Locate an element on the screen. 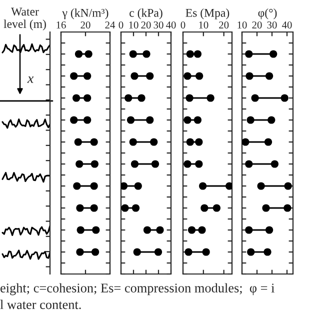 Image resolution: width=320 pixels, height=320 pixels. chart-title: φ(°) is located at coordinates (267, 14).